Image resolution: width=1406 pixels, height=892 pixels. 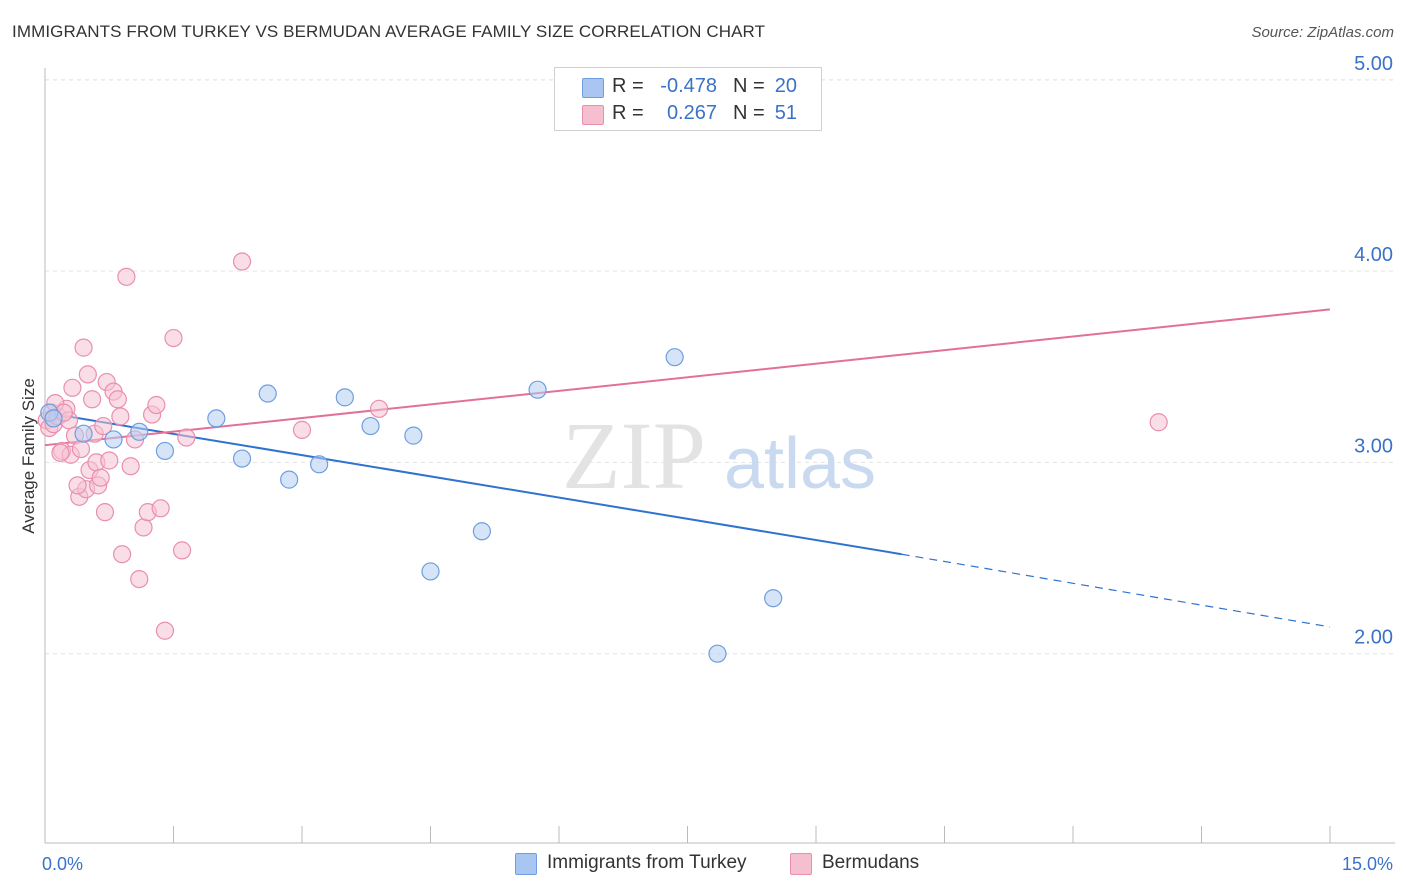 What do you see at coordinates (1322, 32) in the screenshot?
I see `source-label: Source: ZipAtlas.com` at bounding box center [1322, 32].